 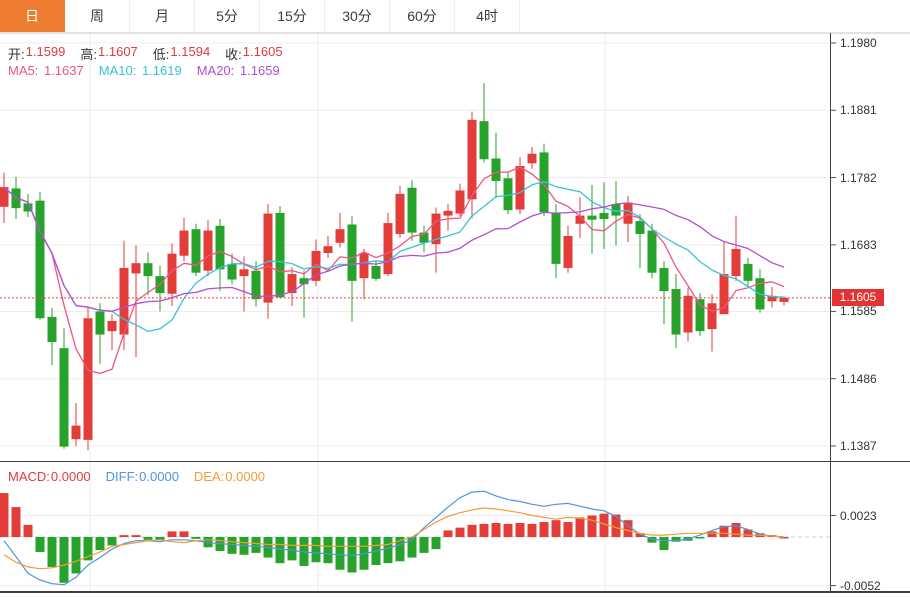 What do you see at coordinates (16, 54) in the screenshot?
I see `open-label: 开:` at bounding box center [16, 54].